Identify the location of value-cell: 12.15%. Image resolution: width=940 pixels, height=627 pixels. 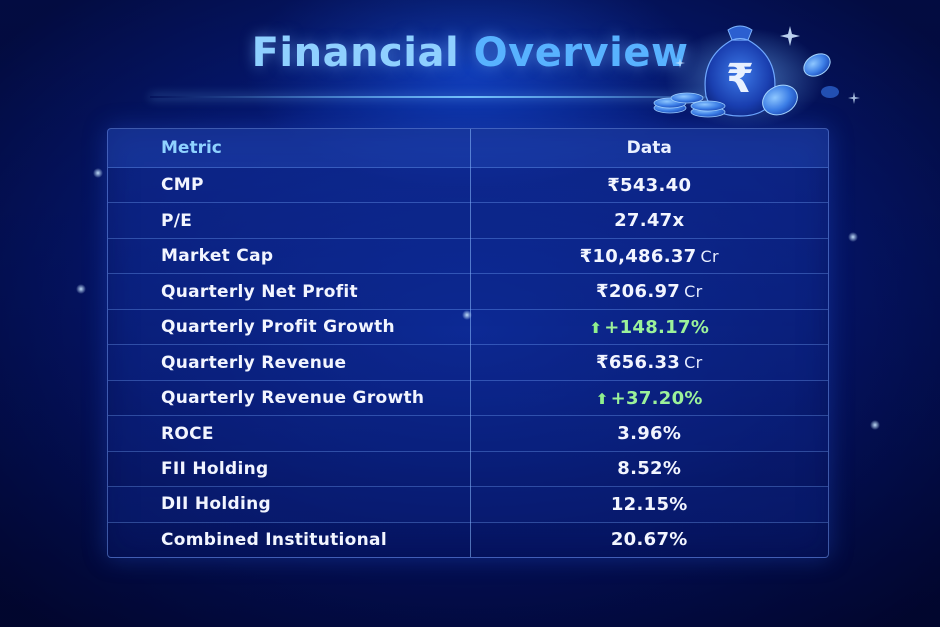
(649, 504).